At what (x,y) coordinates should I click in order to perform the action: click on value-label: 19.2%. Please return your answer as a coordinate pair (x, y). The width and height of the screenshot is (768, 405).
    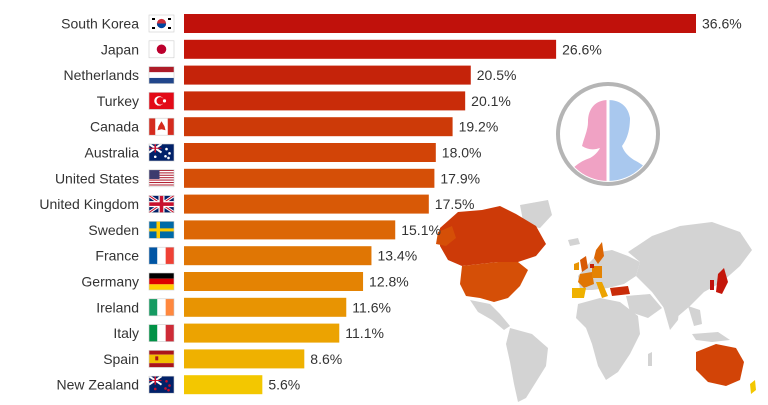
    Looking at the image, I should click on (479, 127).